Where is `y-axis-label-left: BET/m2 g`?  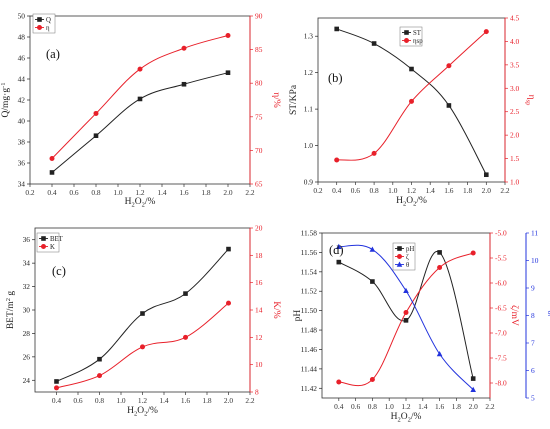 y-axis-label-left: BET/m2 g is located at coordinates (10, 310).